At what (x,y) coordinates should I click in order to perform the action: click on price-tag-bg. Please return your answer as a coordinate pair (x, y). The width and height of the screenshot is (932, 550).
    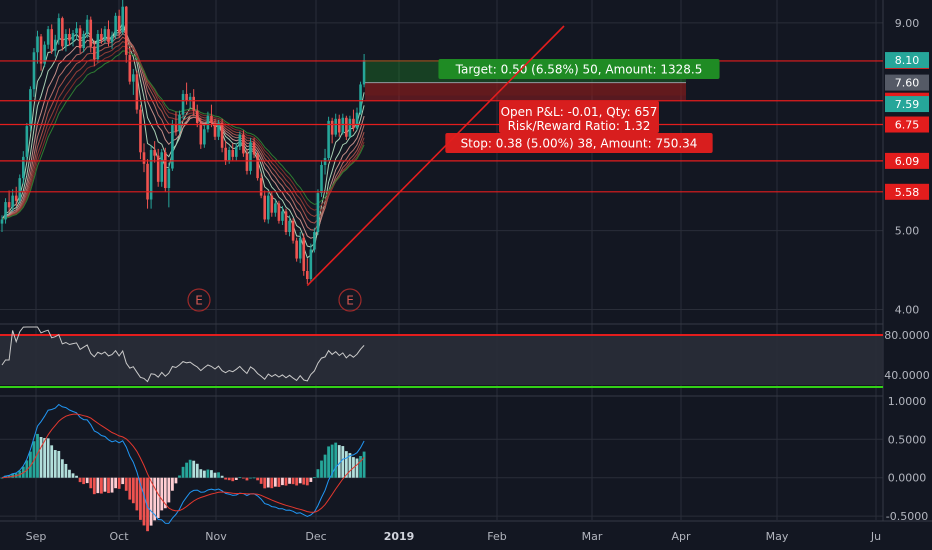
    Looking at the image, I should click on (907, 82).